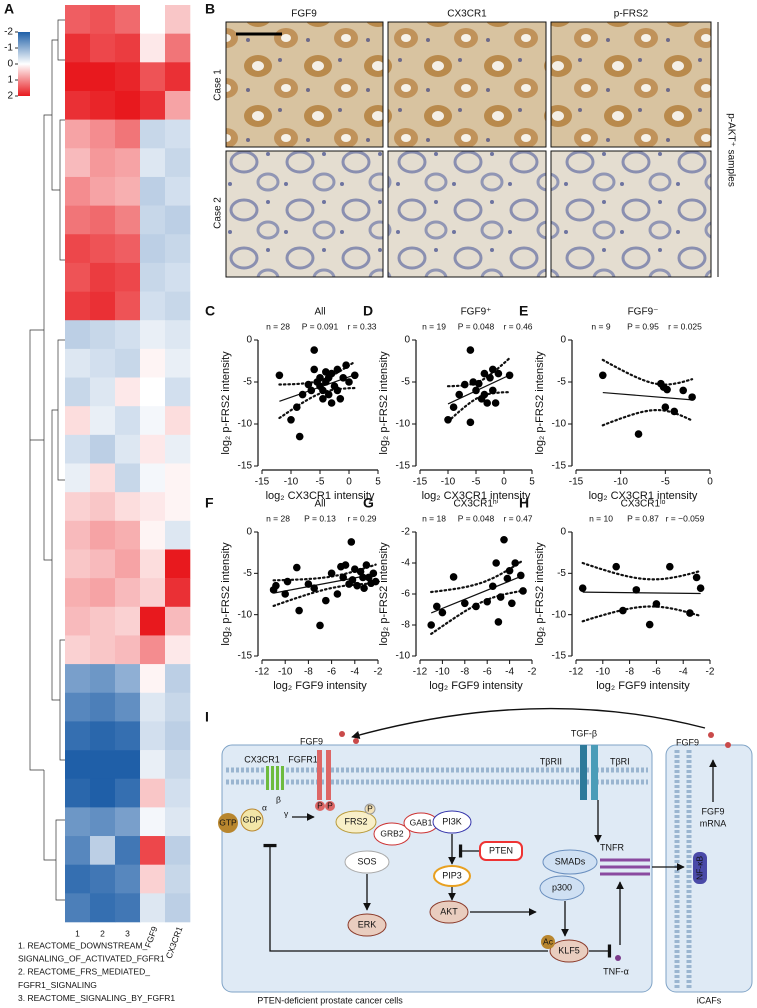 This screenshot has width=757, height=1008. Describe the element at coordinates (331, 672) in the screenshot. I see `x-tick-label: -6` at that location.